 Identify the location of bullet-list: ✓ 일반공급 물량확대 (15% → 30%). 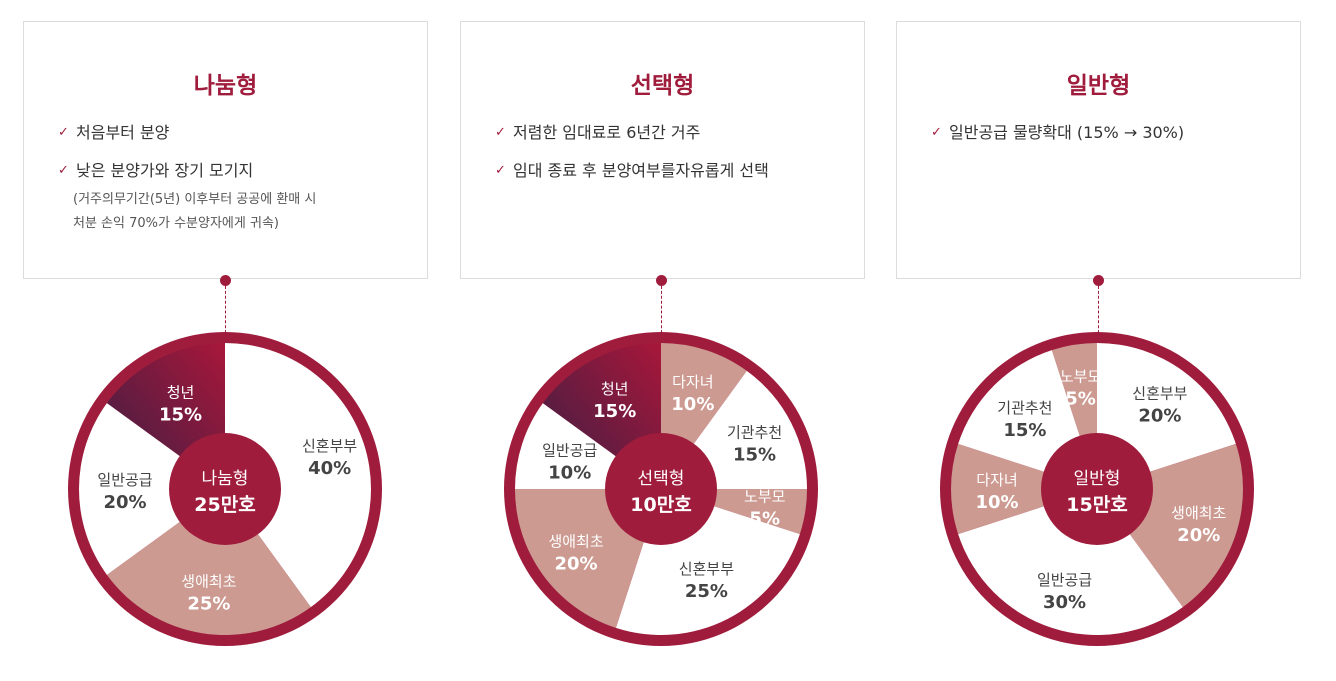
(1105, 141).